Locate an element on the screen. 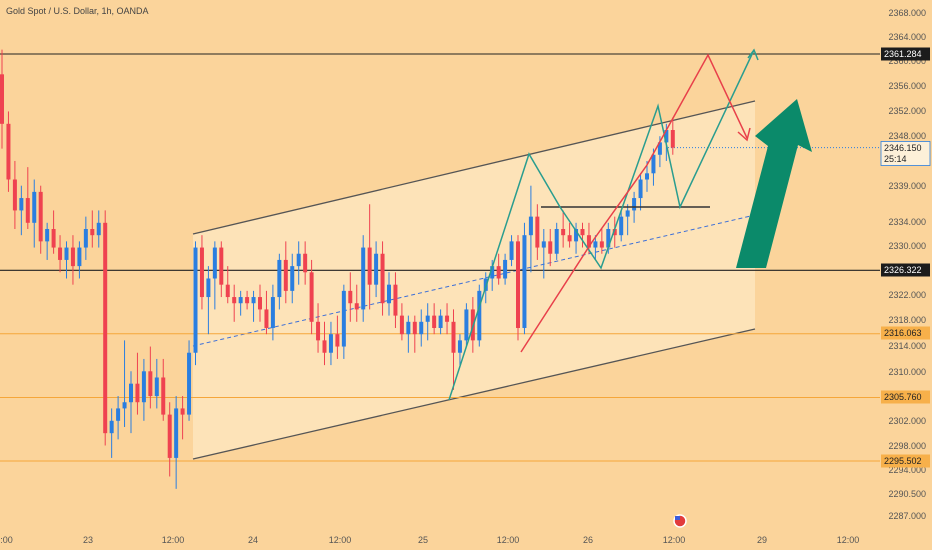 This screenshot has height=550, width=932. channel-mid-line is located at coordinates (474, 280).